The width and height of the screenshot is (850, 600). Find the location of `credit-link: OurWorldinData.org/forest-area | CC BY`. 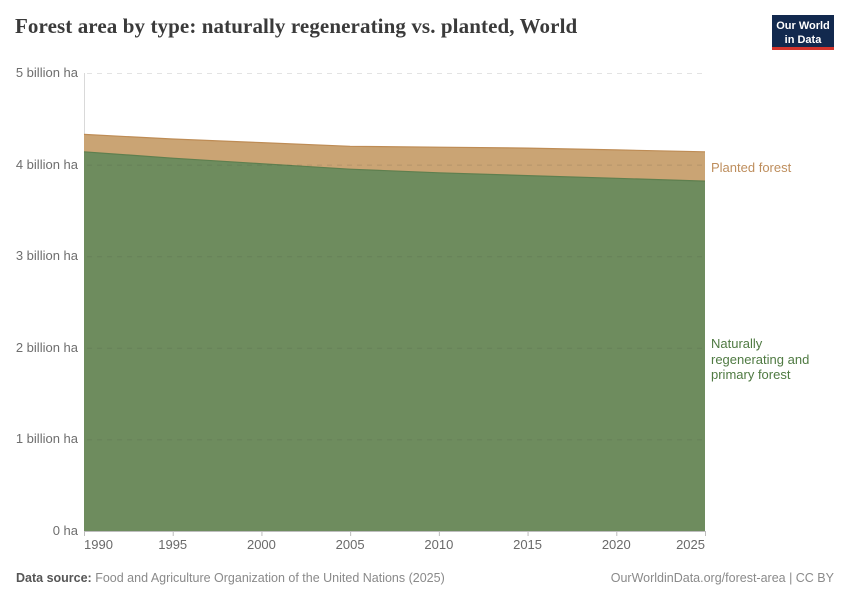

credit-link: OurWorldinData.org/forest-area | CC BY is located at coordinates (722, 578).